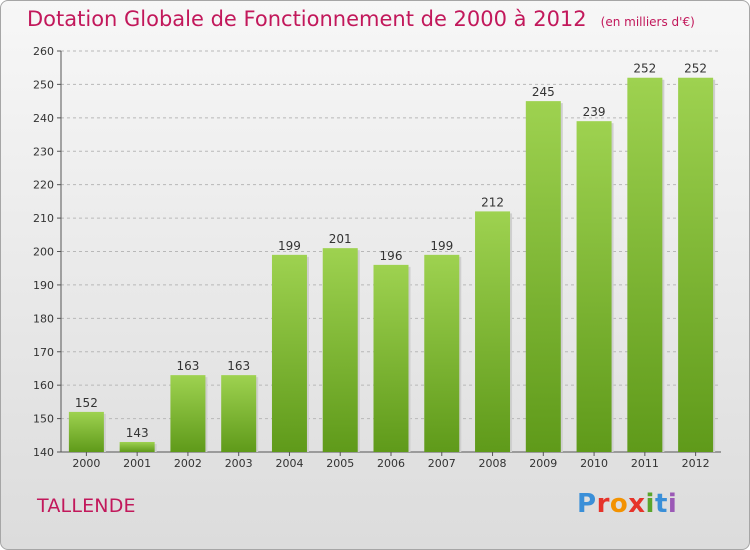 This screenshot has height=550, width=750. What do you see at coordinates (43, 452) in the screenshot?
I see `y-tick-label: 140` at bounding box center [43, 452].